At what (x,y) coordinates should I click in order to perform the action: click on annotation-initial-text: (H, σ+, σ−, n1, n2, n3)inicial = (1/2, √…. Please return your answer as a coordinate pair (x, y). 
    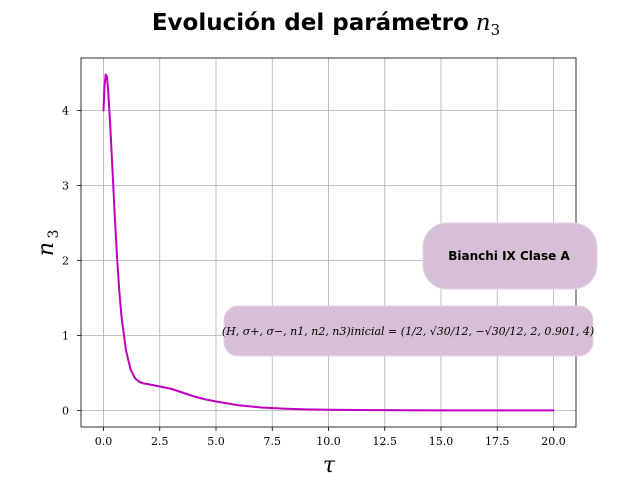
    Looking at the image, I should click on (408, 331).